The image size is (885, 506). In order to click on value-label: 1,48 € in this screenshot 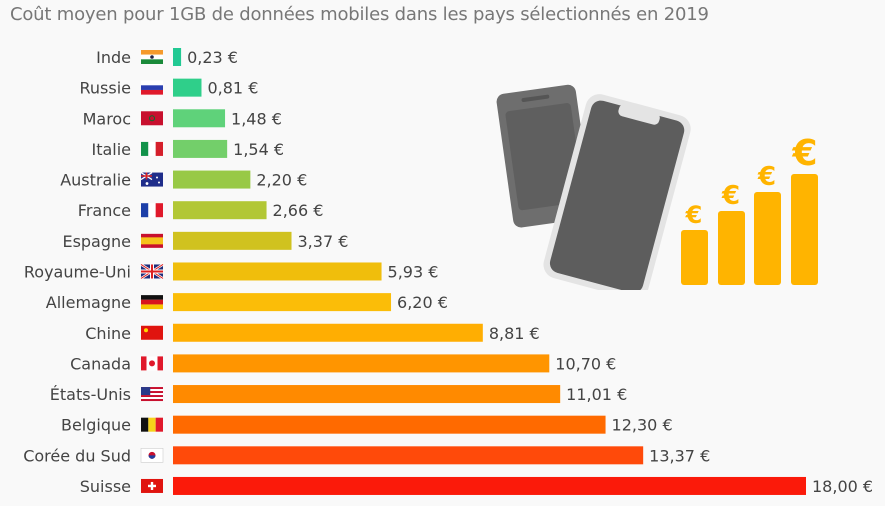, I will do `click(256, 118)`.